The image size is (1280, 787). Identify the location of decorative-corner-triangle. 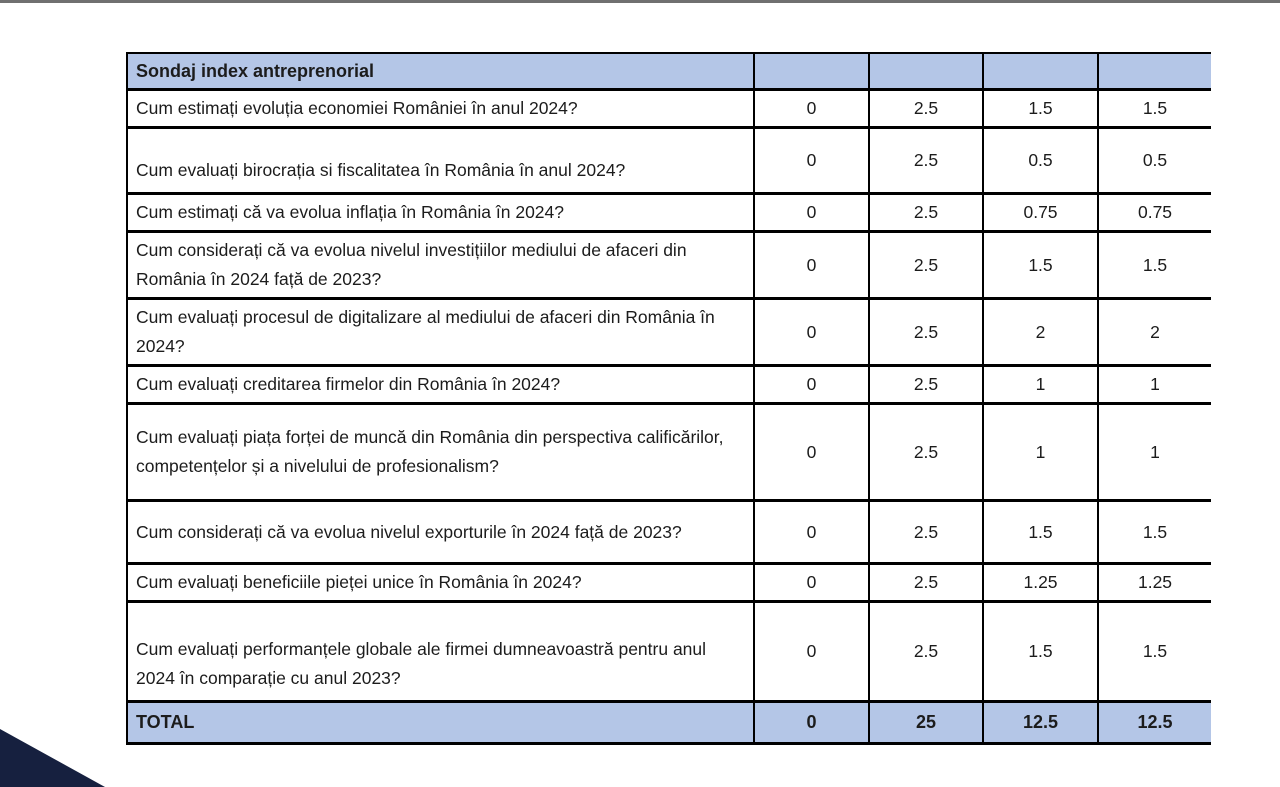
(52, 758).